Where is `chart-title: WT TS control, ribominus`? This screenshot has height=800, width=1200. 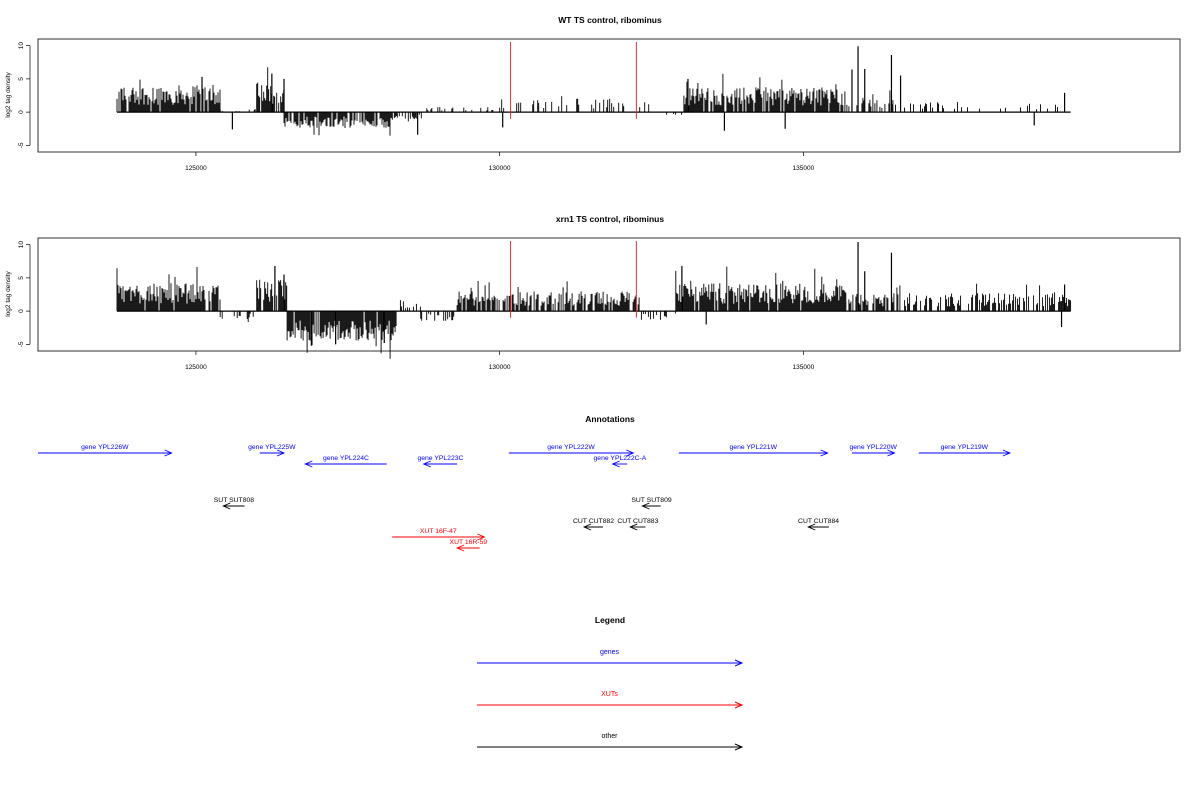
chart-title: WT TS control, ribominus is located at coordinates (610, 20).